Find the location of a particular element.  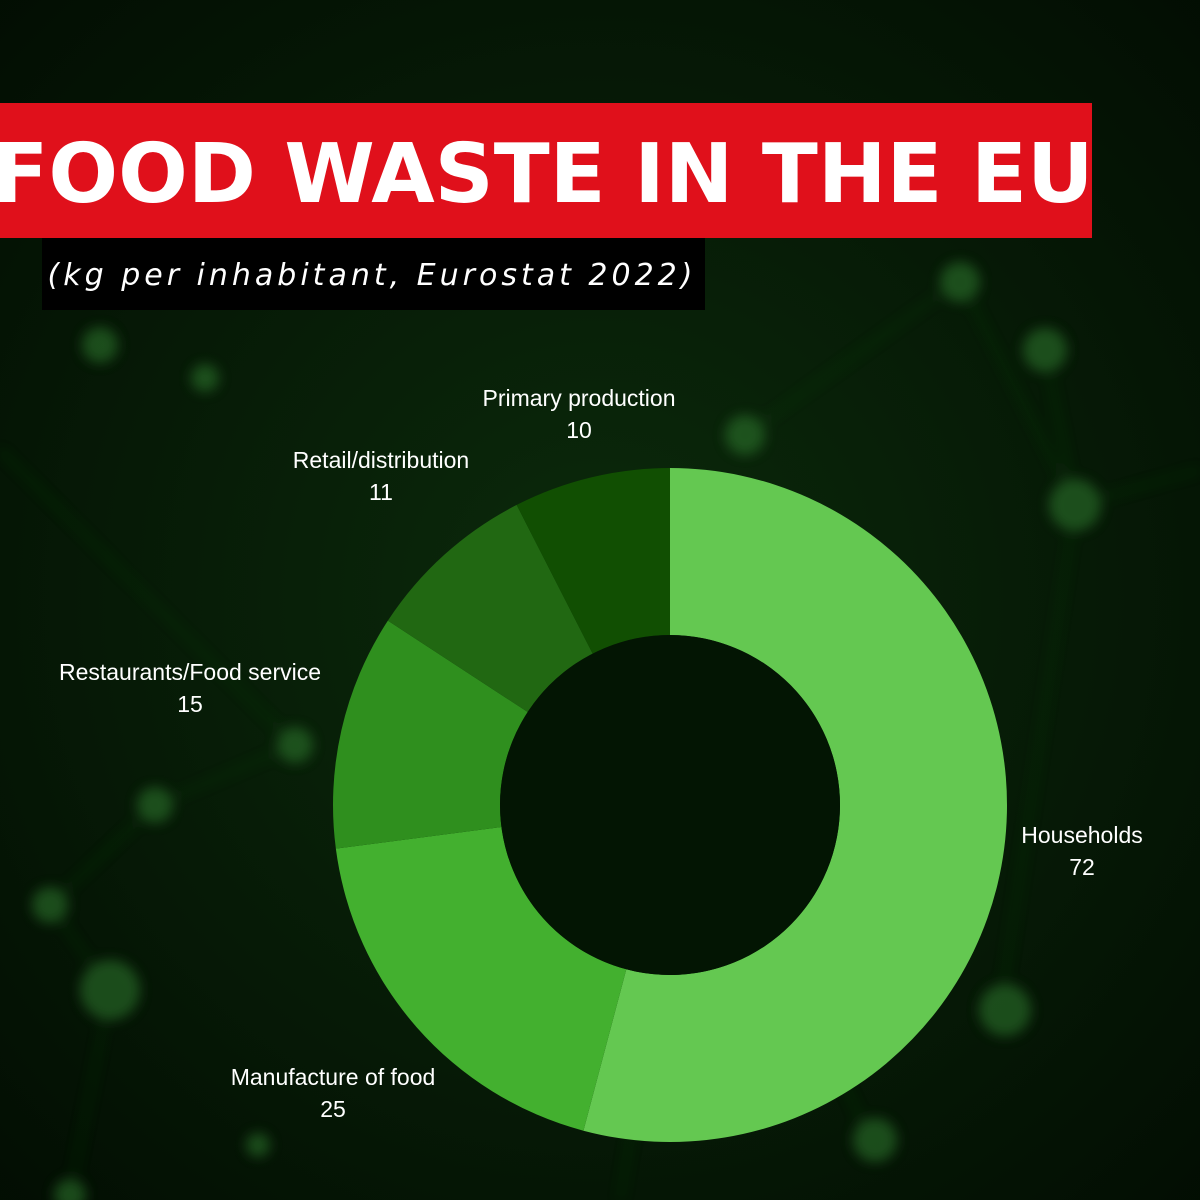

chart-subtitle: (kg per inhabitant, Eurostat 2022) is located at coordinates (372, 275).